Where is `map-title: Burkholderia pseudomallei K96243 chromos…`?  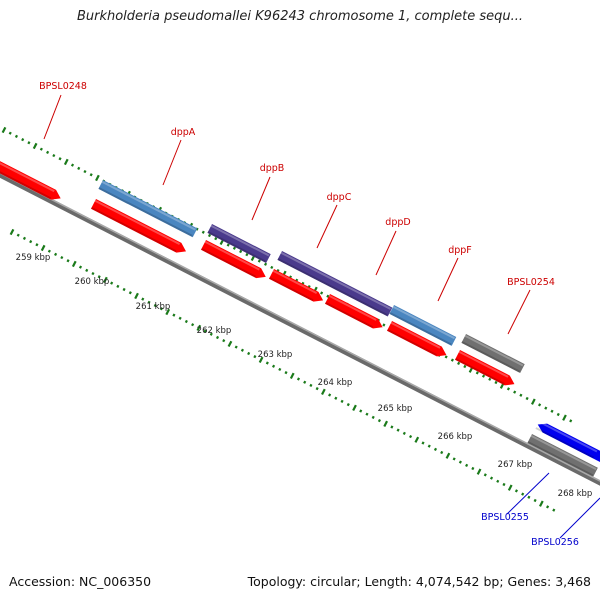 map-title: Burkholderia pseudomallei K96243 chromos… is located at coordinates (300, 16).